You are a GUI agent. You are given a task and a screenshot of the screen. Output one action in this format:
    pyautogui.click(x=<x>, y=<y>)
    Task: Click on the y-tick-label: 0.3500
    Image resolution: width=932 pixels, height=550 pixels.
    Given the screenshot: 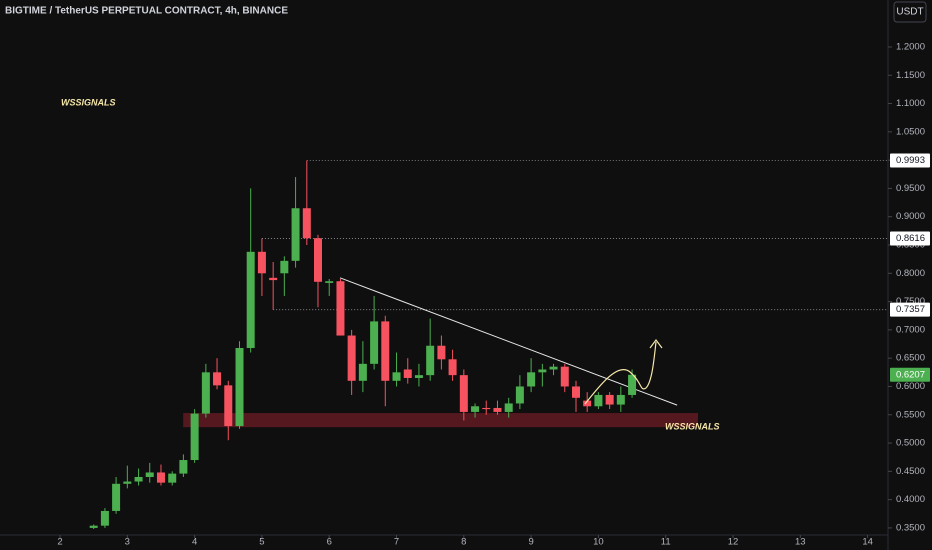 What is the action you would take?
    pyautogui.click(x=910, y=527)
    